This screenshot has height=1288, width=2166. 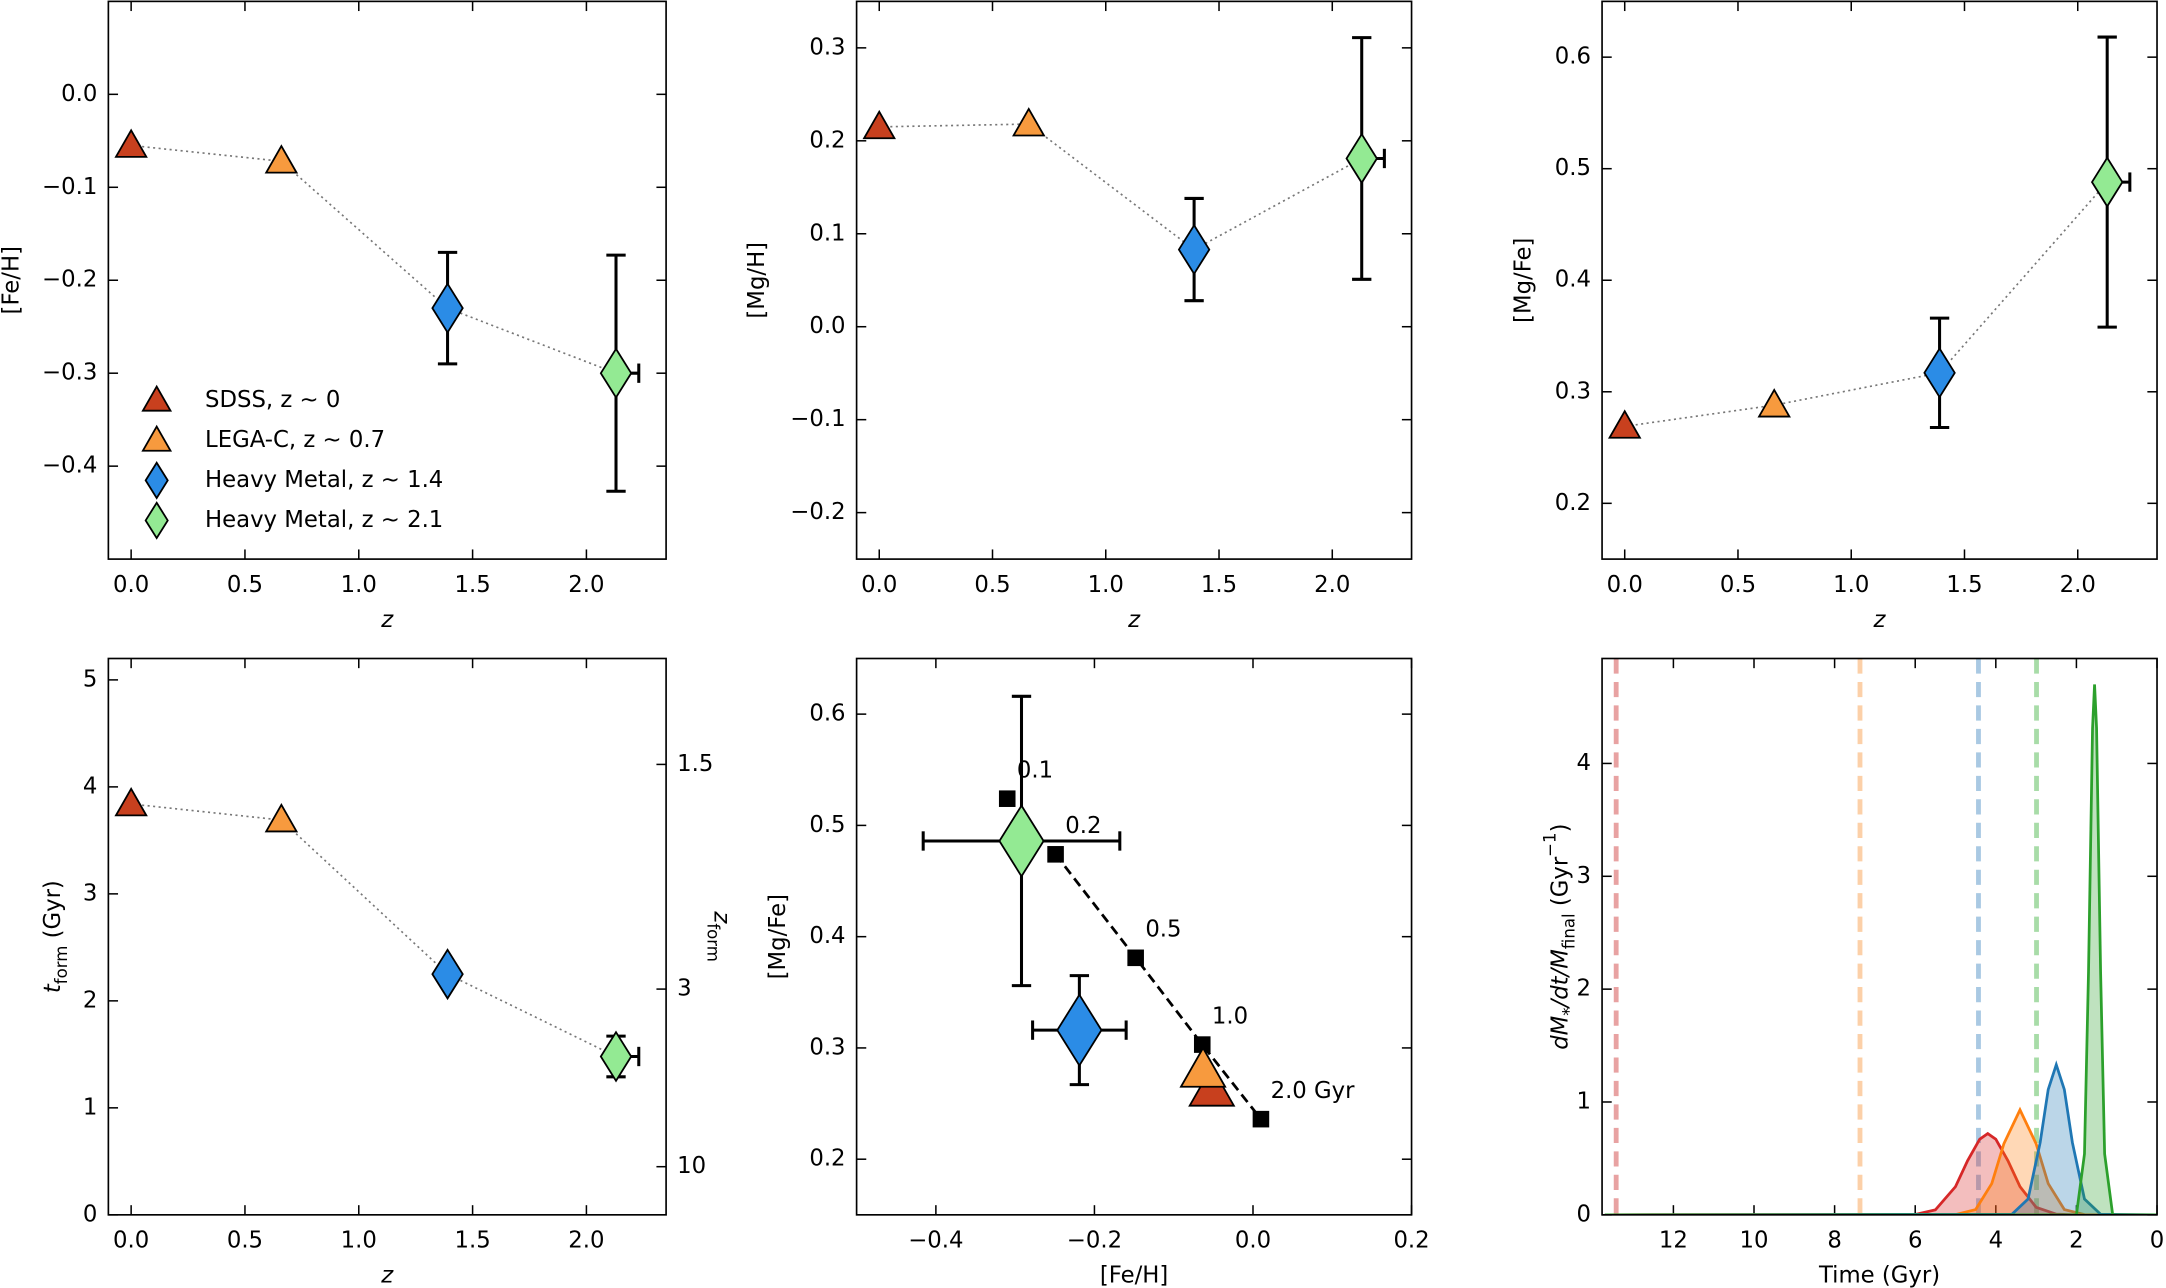 What do you see at coordinates (1083, 826) in the screenshot?
I see `track-label: 0.2` at bounding box center [1083, 826].